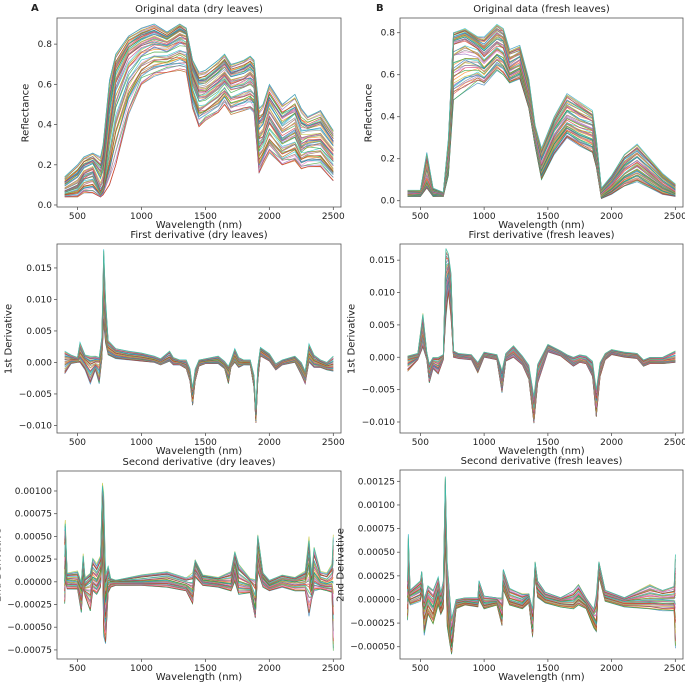  Describe the element at coordinates (35, 8) in the screenshot. I see `panel-label-a: A` at that location.